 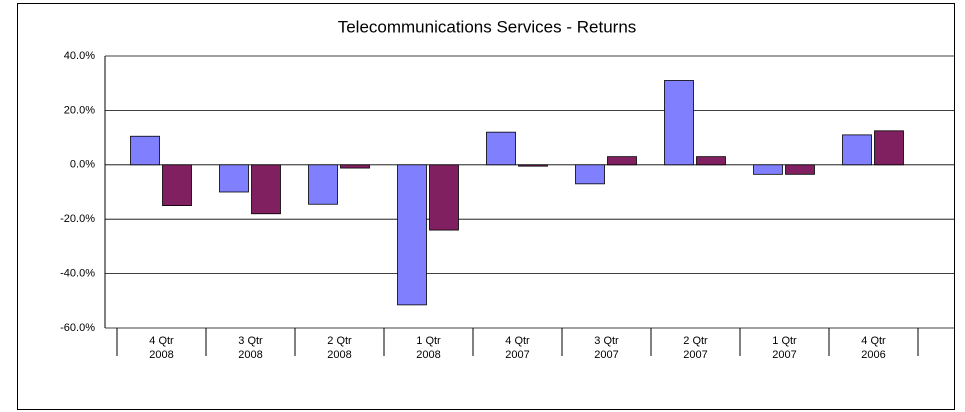 I want to click on y-tick-label: -20.0%, so click(x=77, y=219).